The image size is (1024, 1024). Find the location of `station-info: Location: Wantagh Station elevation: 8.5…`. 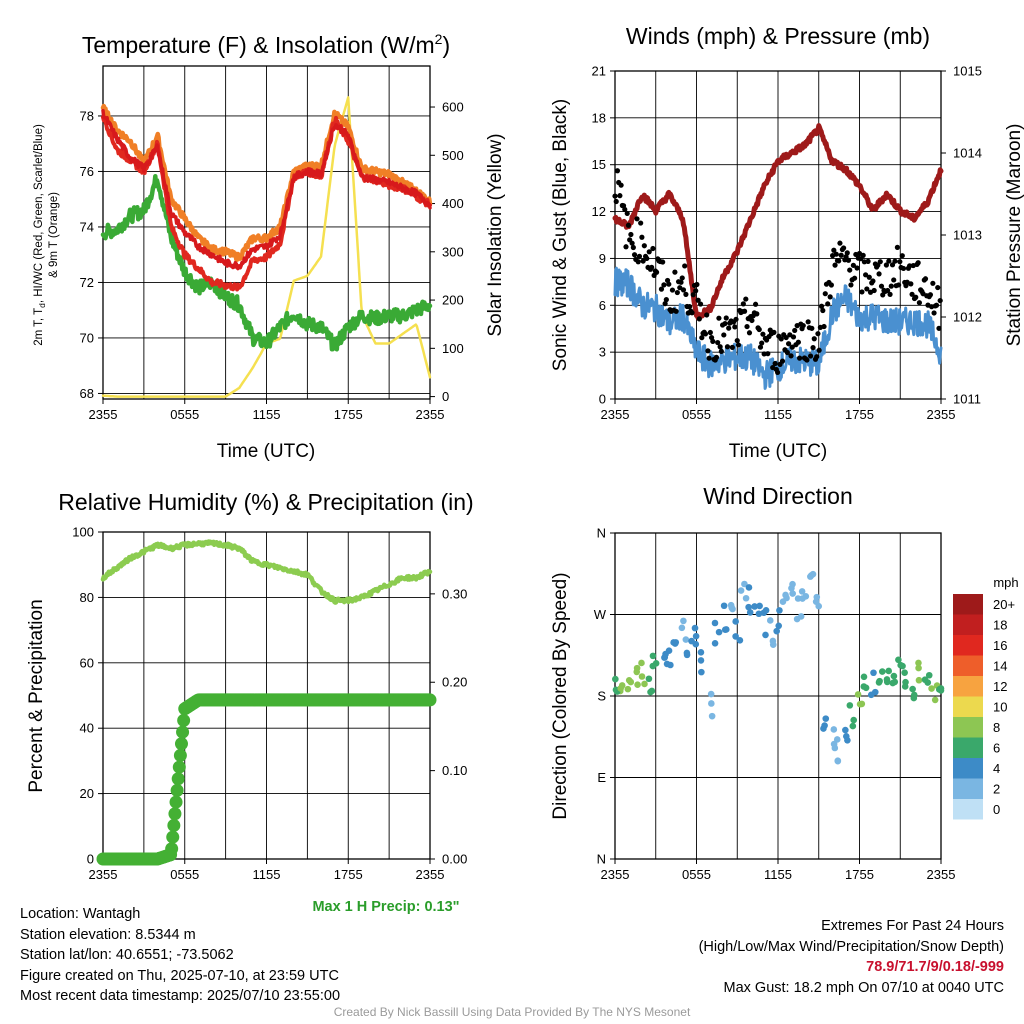

station-info: Location: Wantagh Station elevation: 8.5… is located at coordinates (180, 955).